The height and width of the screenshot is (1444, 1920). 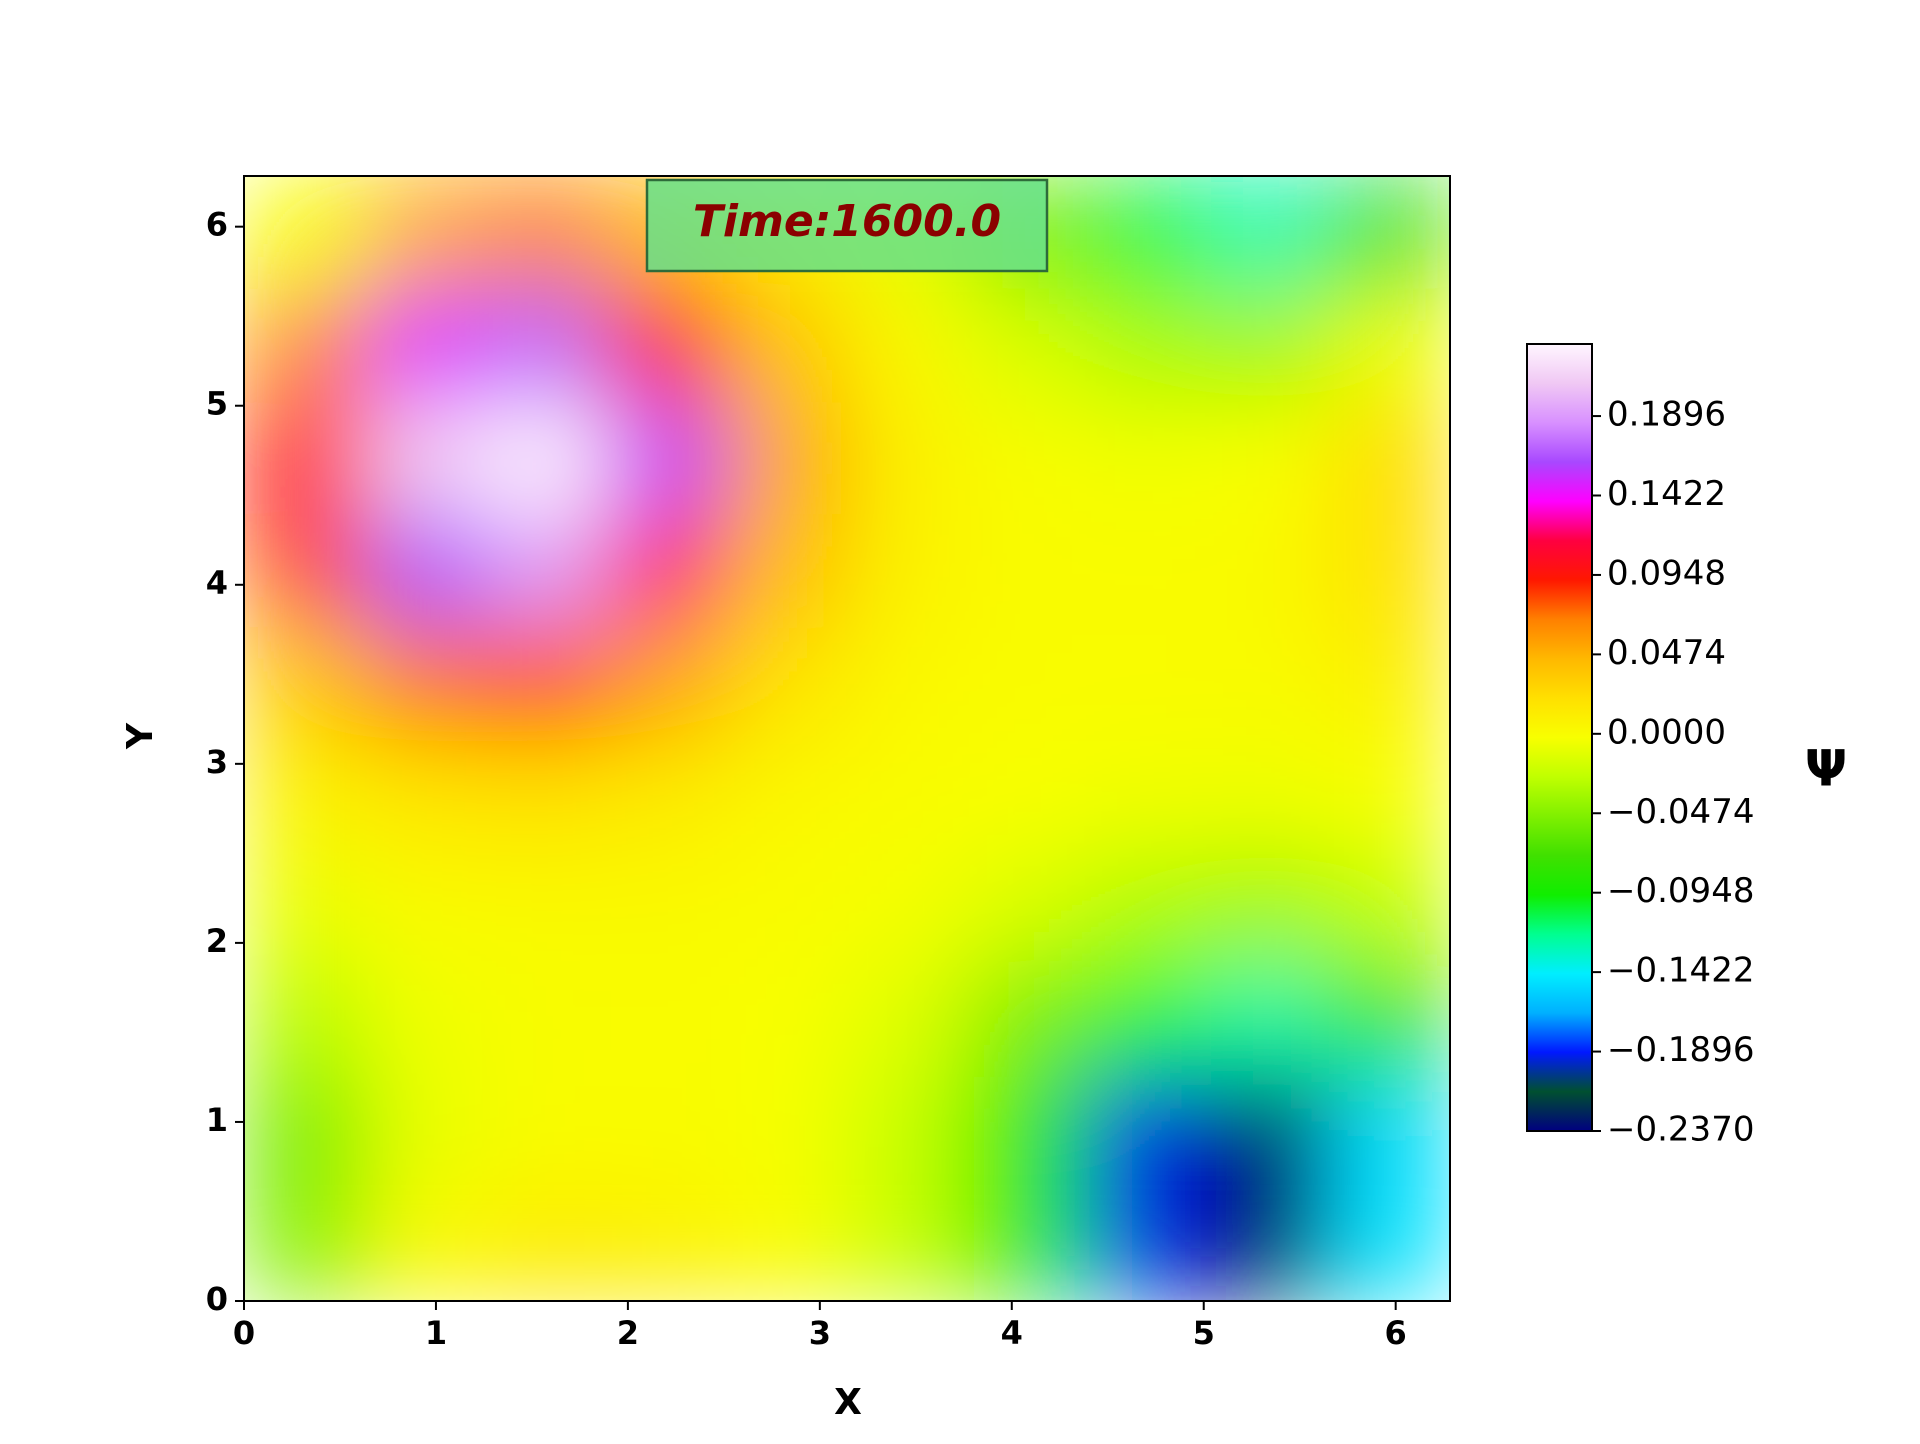 What do you see at coordinates (847, 225) in the screenshot?
I see `annotation-box: Time:1600.0` at bounding box center [847, 225].